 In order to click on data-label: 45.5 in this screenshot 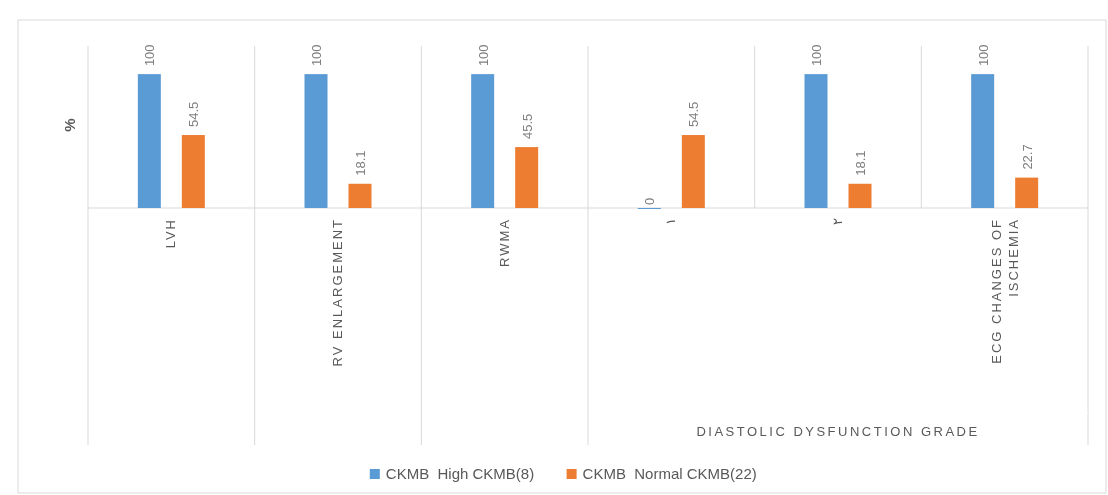, I will do `click(527, 126)`.